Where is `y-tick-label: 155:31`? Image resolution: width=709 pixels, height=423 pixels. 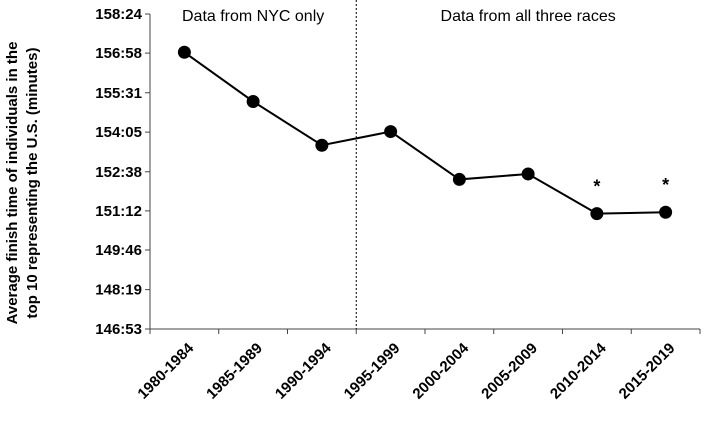 y-tick-label: 155:31 is located at coordinates (118, 93).